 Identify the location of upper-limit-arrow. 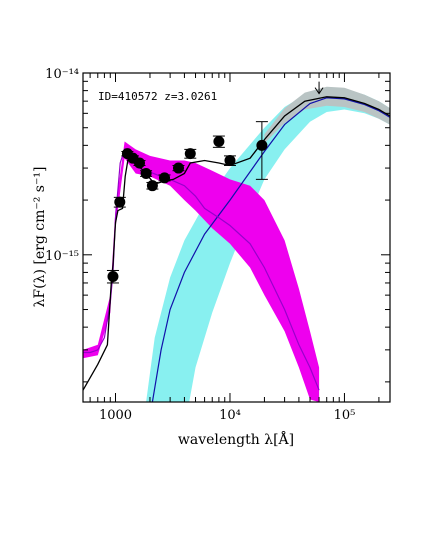
(319, 88).